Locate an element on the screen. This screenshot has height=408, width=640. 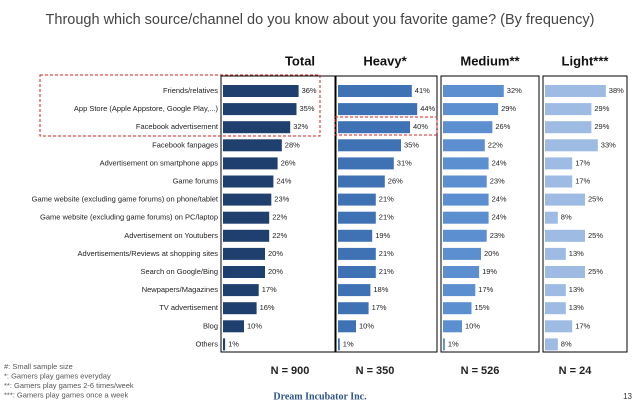
value-label: 22% is located at coordinates (279, 217).